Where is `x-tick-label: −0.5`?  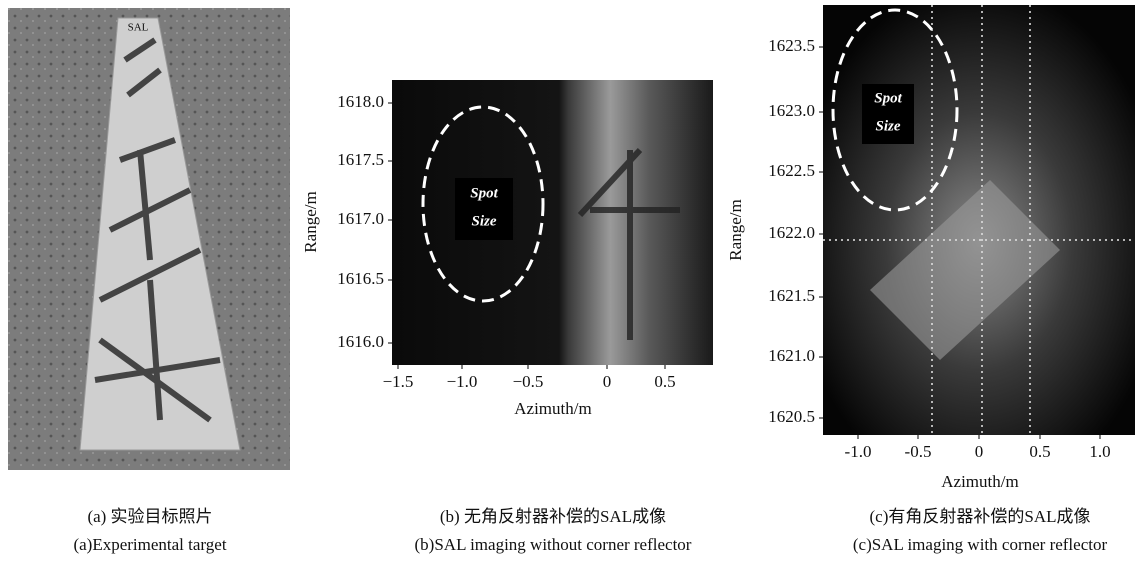 x-tick-label: −0.5 is located at coordinates (528, 381).